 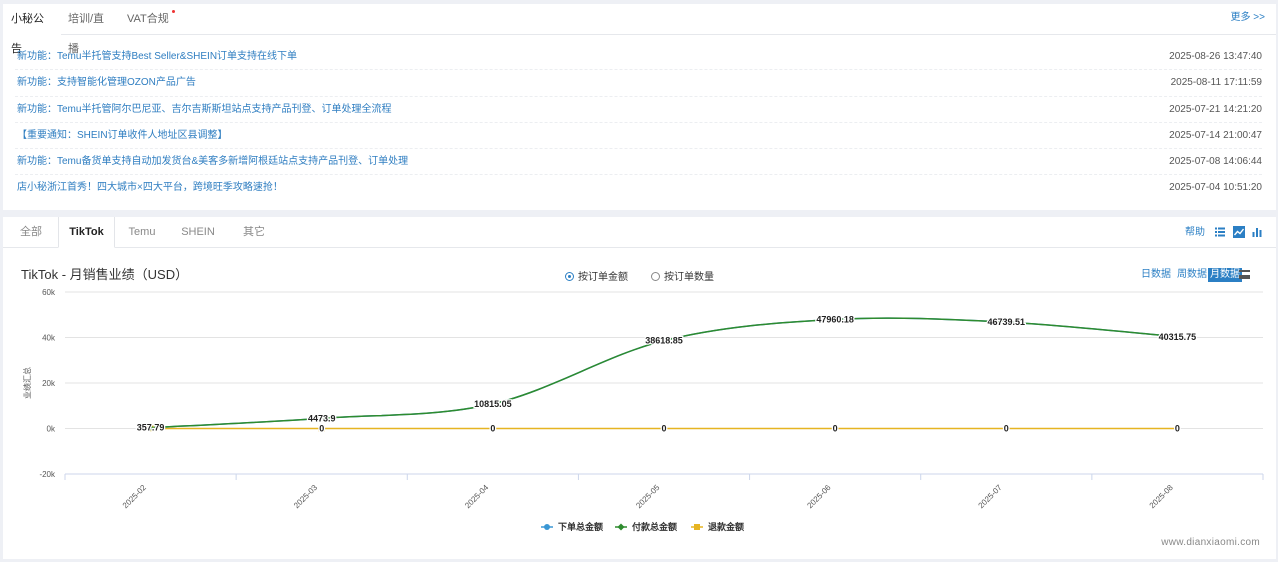 I want to click on tab-training-live: 培训/直播, so click(x=90, y=29).